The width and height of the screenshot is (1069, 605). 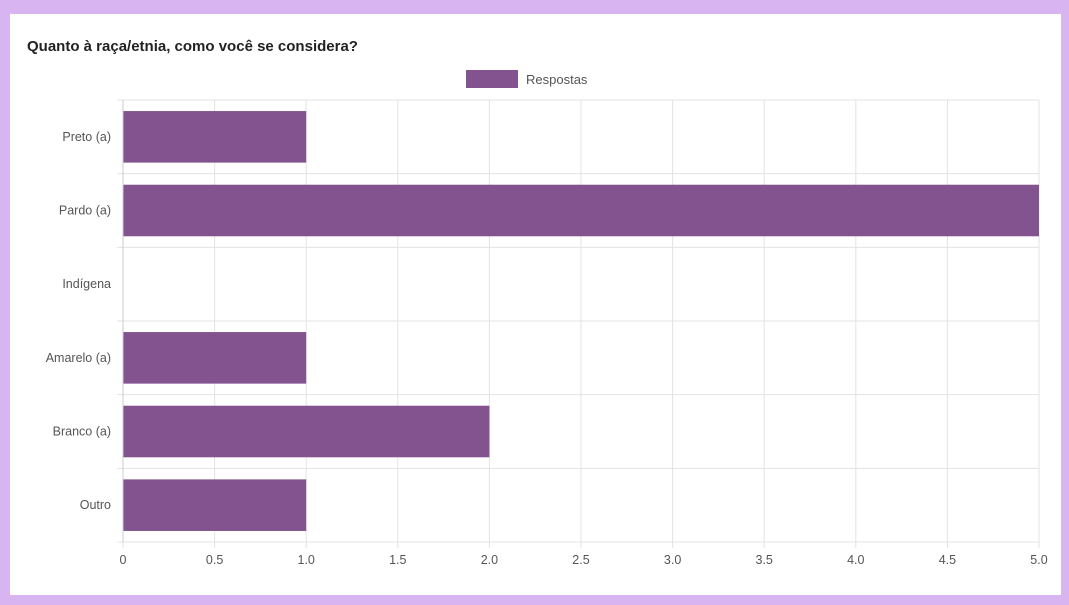 What do you see at coordinates (85, 211) in the screenshot?
I see `y-category-label: Pardo (a)` at bounding box center [85, 211].